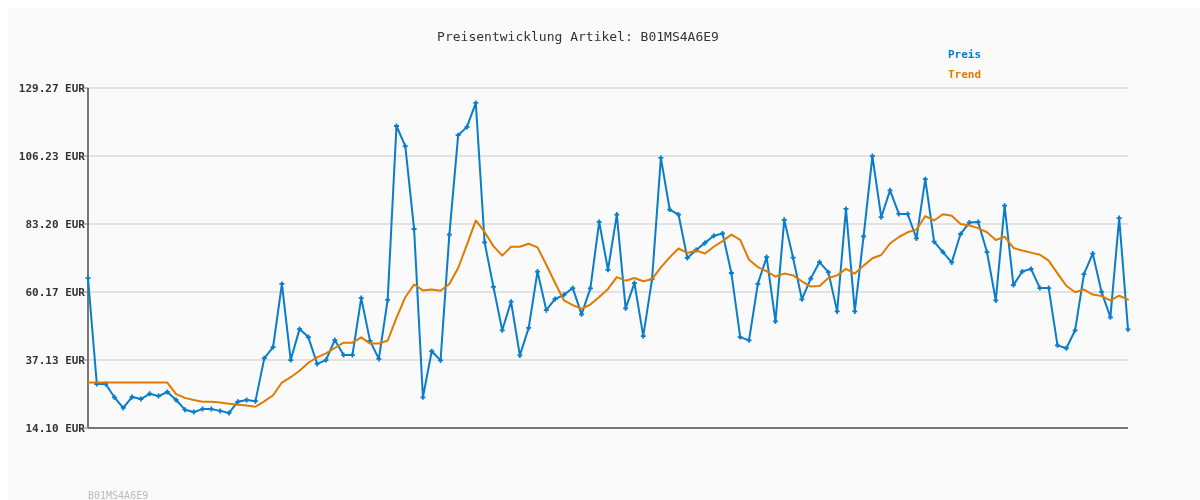  I want to click on y-tick-label: 129.27 EUR, so click(52, 88).